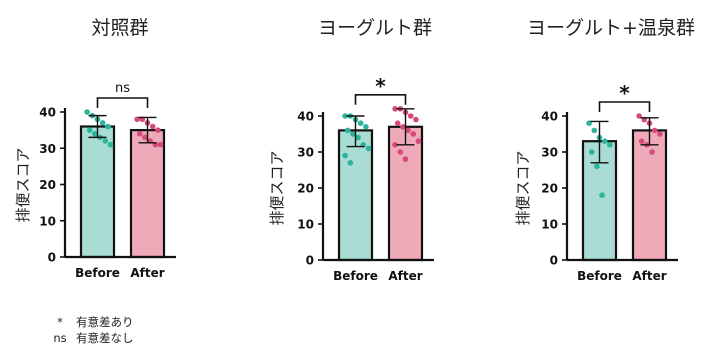 Image resolution: width=715 pixels, height=350 pixels. Describe the element at coordinates (119, 28) in the screenshot. I see `chart-title: 対照群` at that location.